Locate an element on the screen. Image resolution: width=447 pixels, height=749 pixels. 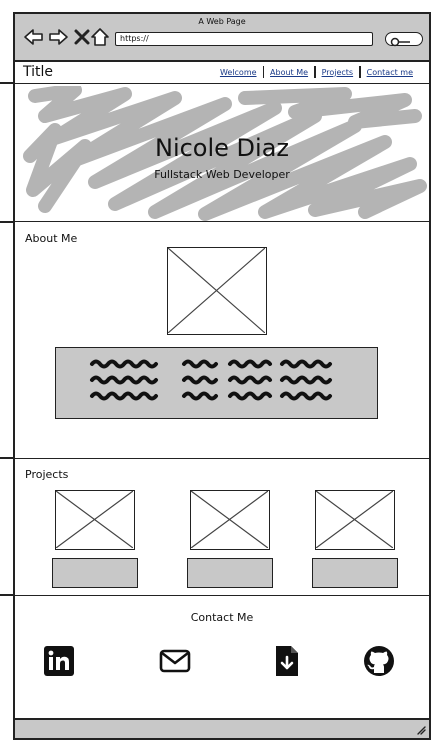
nav-bar: Welcome About Me Projects Contact me is located at coordinates (316, 72).